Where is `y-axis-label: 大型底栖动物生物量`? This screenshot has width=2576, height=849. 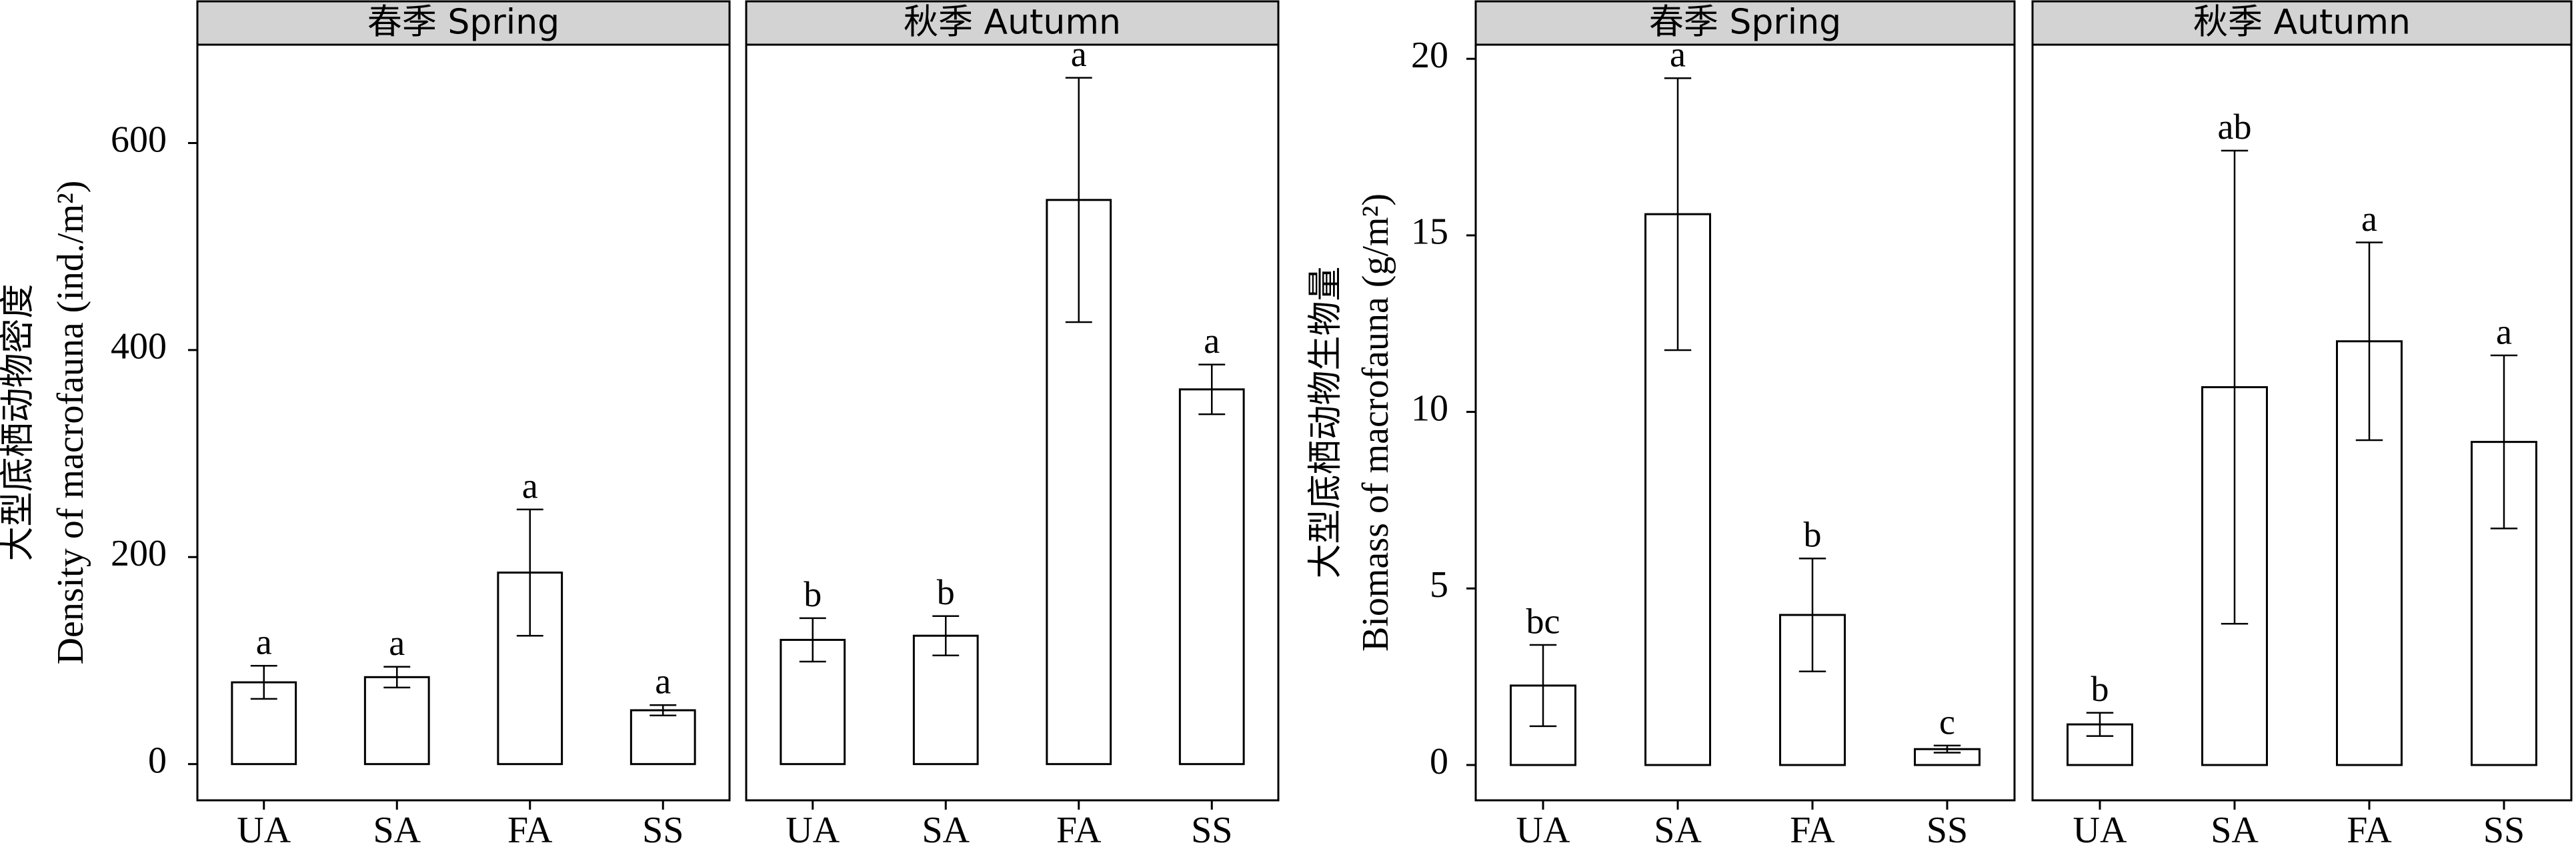 y-axis-label: 大型底栖动物生物量 is located at coordinates (1326, 422).